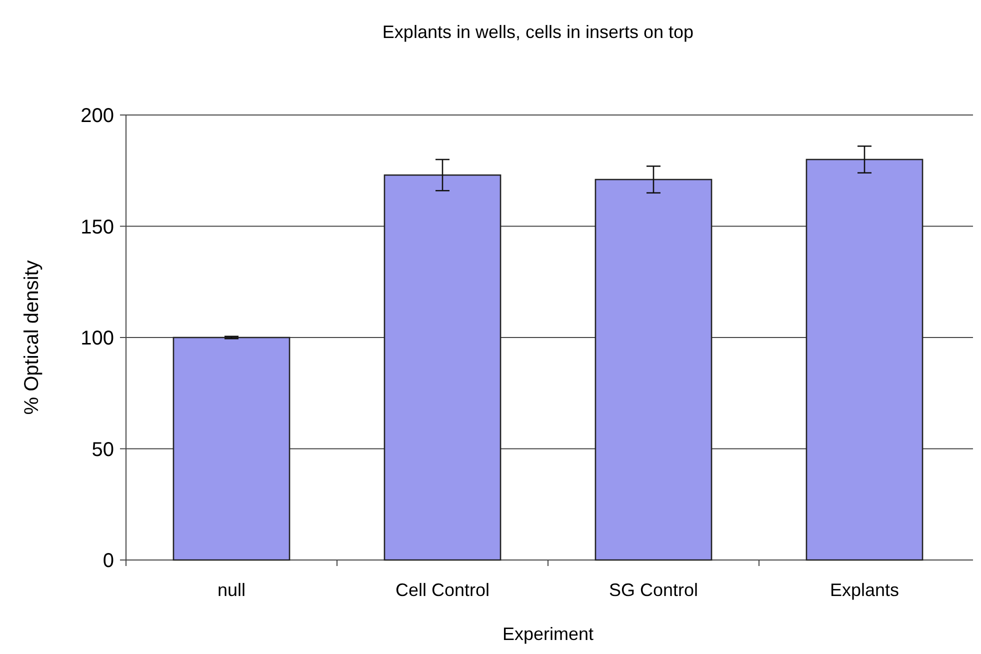  What do you see at coordinates (103, 449) in the screenshot?
I see `y-tick-label: 50` at bounding box center [103, 449].